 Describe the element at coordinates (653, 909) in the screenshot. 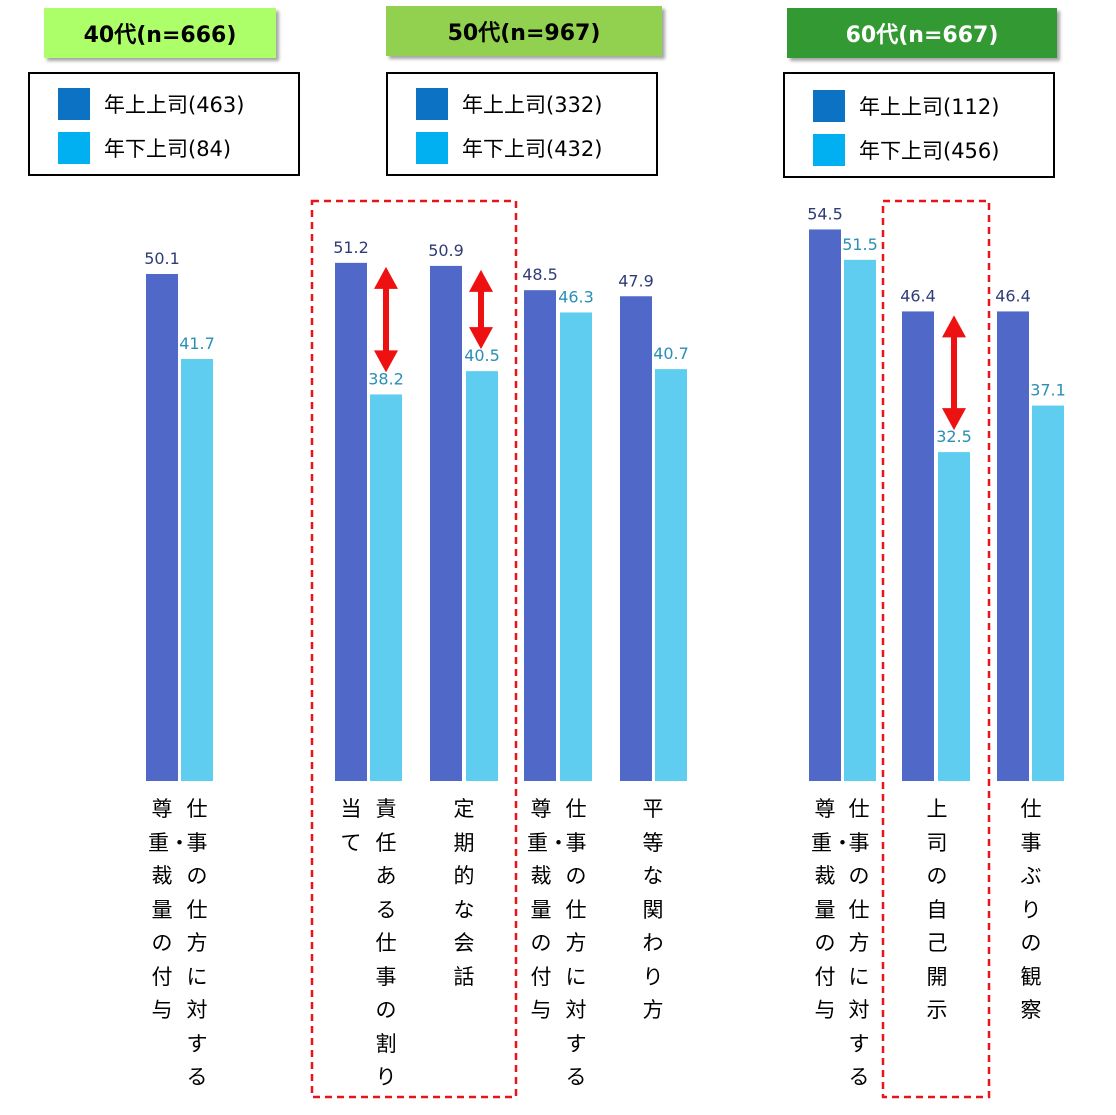

I see `axis-label: 平等な関わり方` at that location.